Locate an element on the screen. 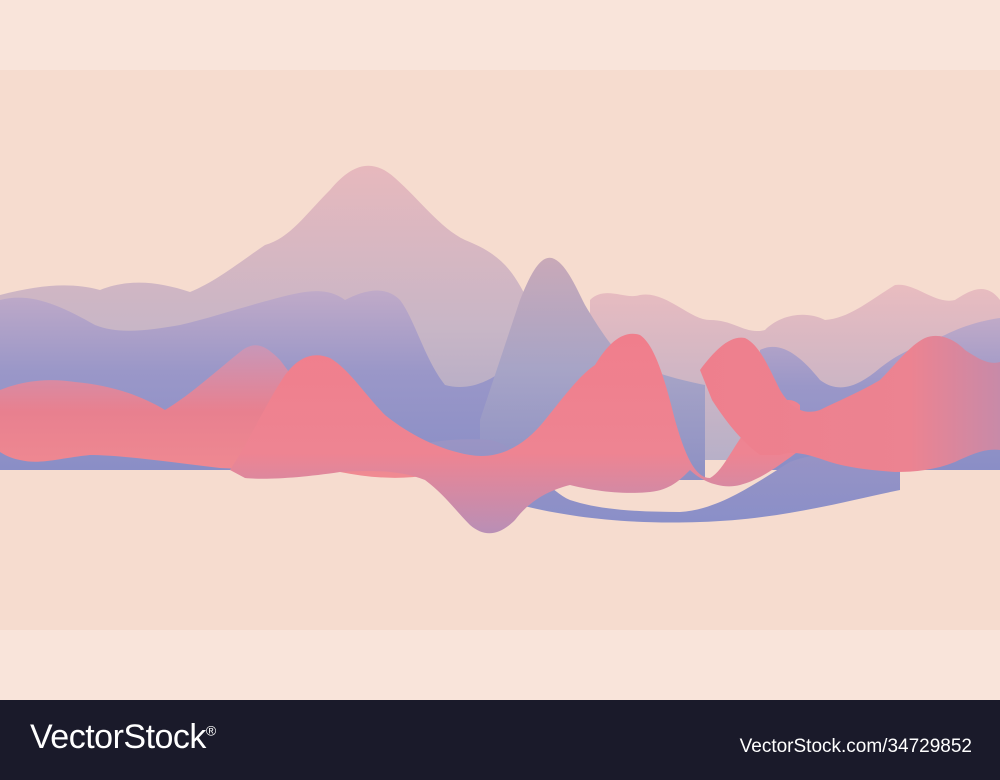 Image resolution: width=1000 pixels, height=780 pixels. watermark-footer: VectorStock® VectorStock.com/34729852 is located at coordinates (500, 740).